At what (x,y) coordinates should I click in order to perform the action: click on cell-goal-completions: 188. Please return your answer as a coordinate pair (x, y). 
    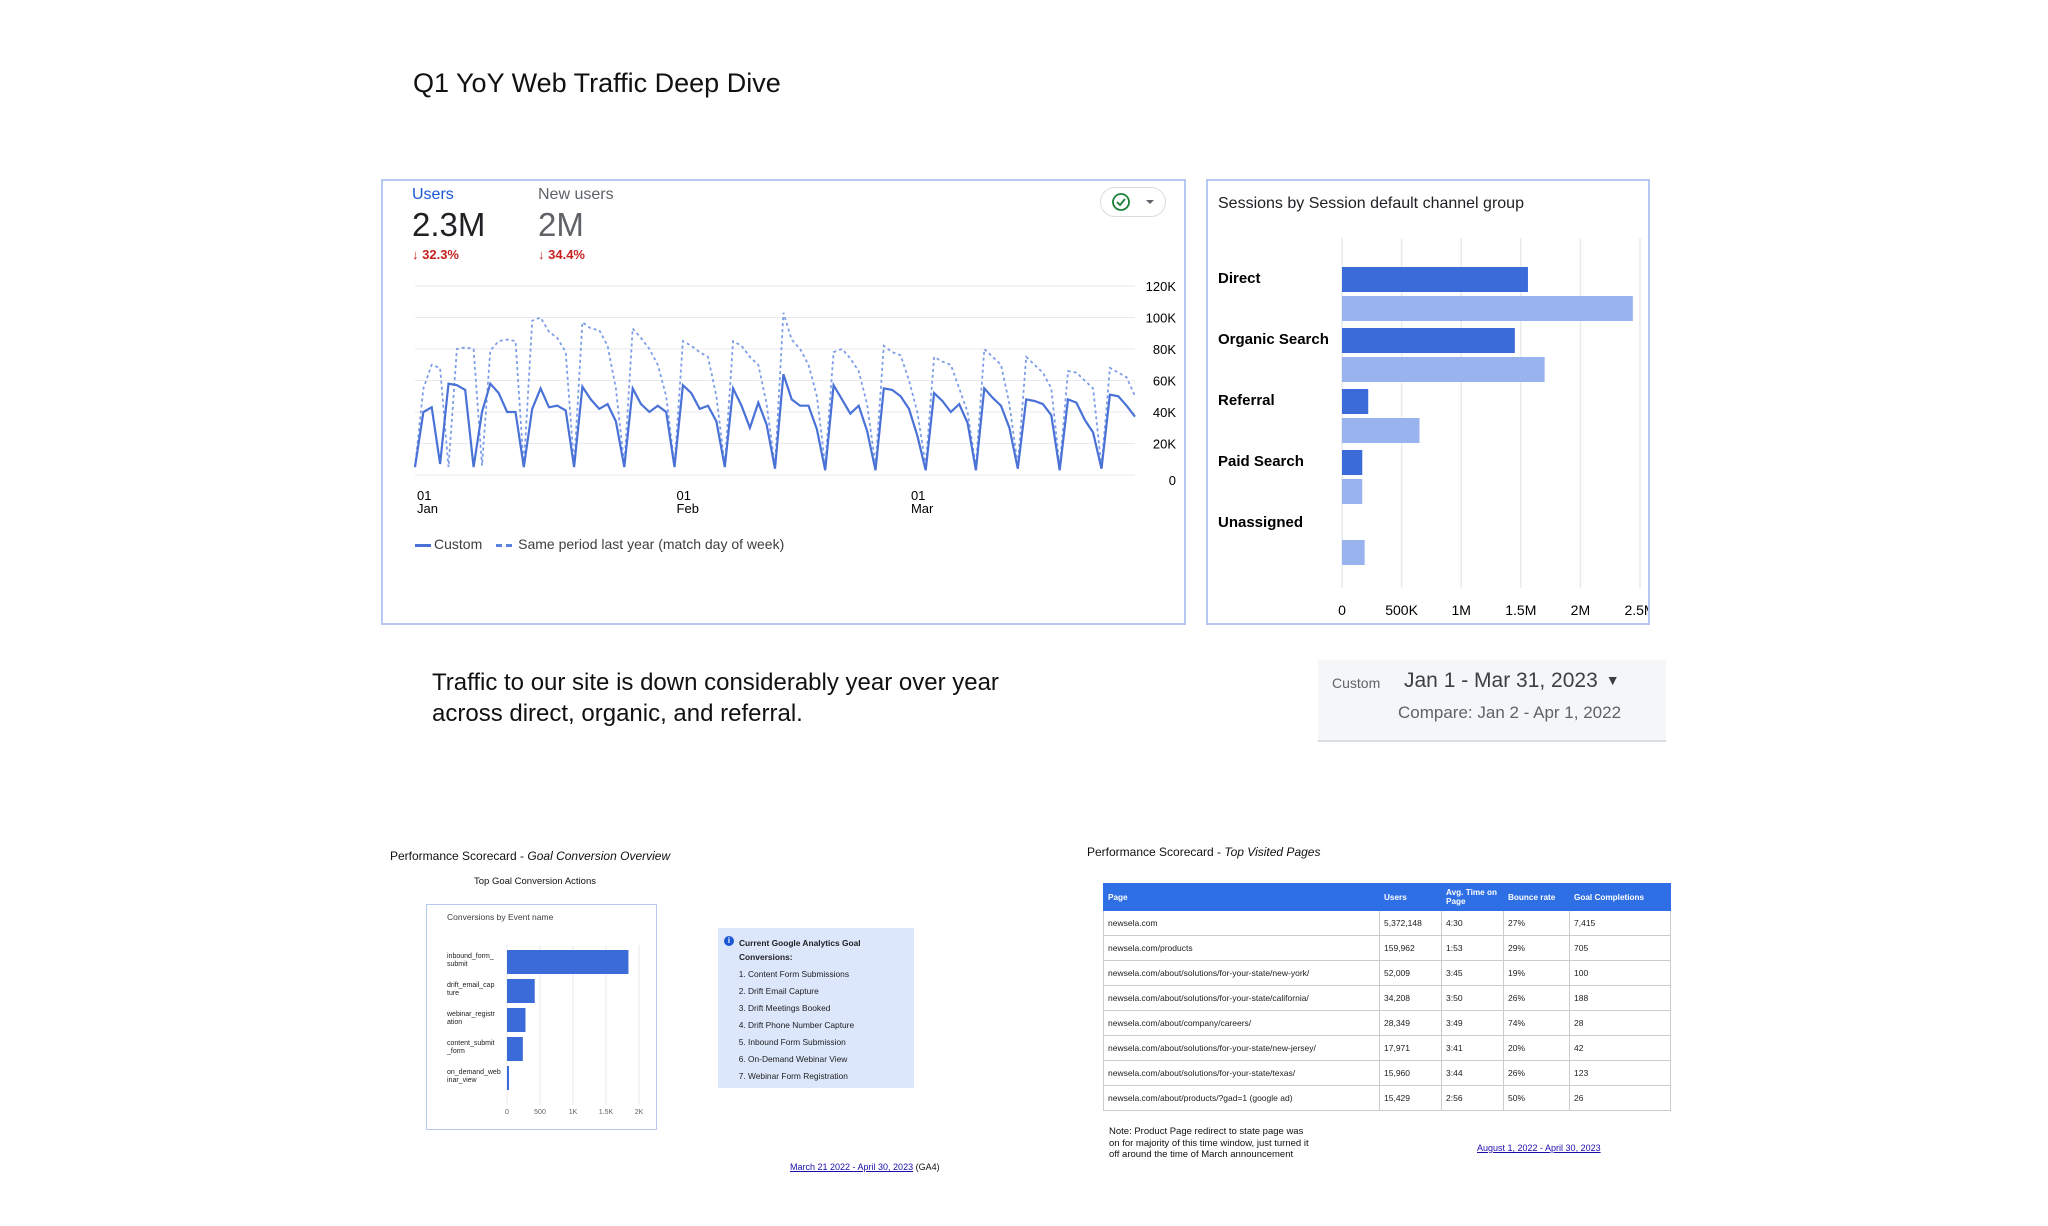
    Looking at the image, I should click on (1620, 998).